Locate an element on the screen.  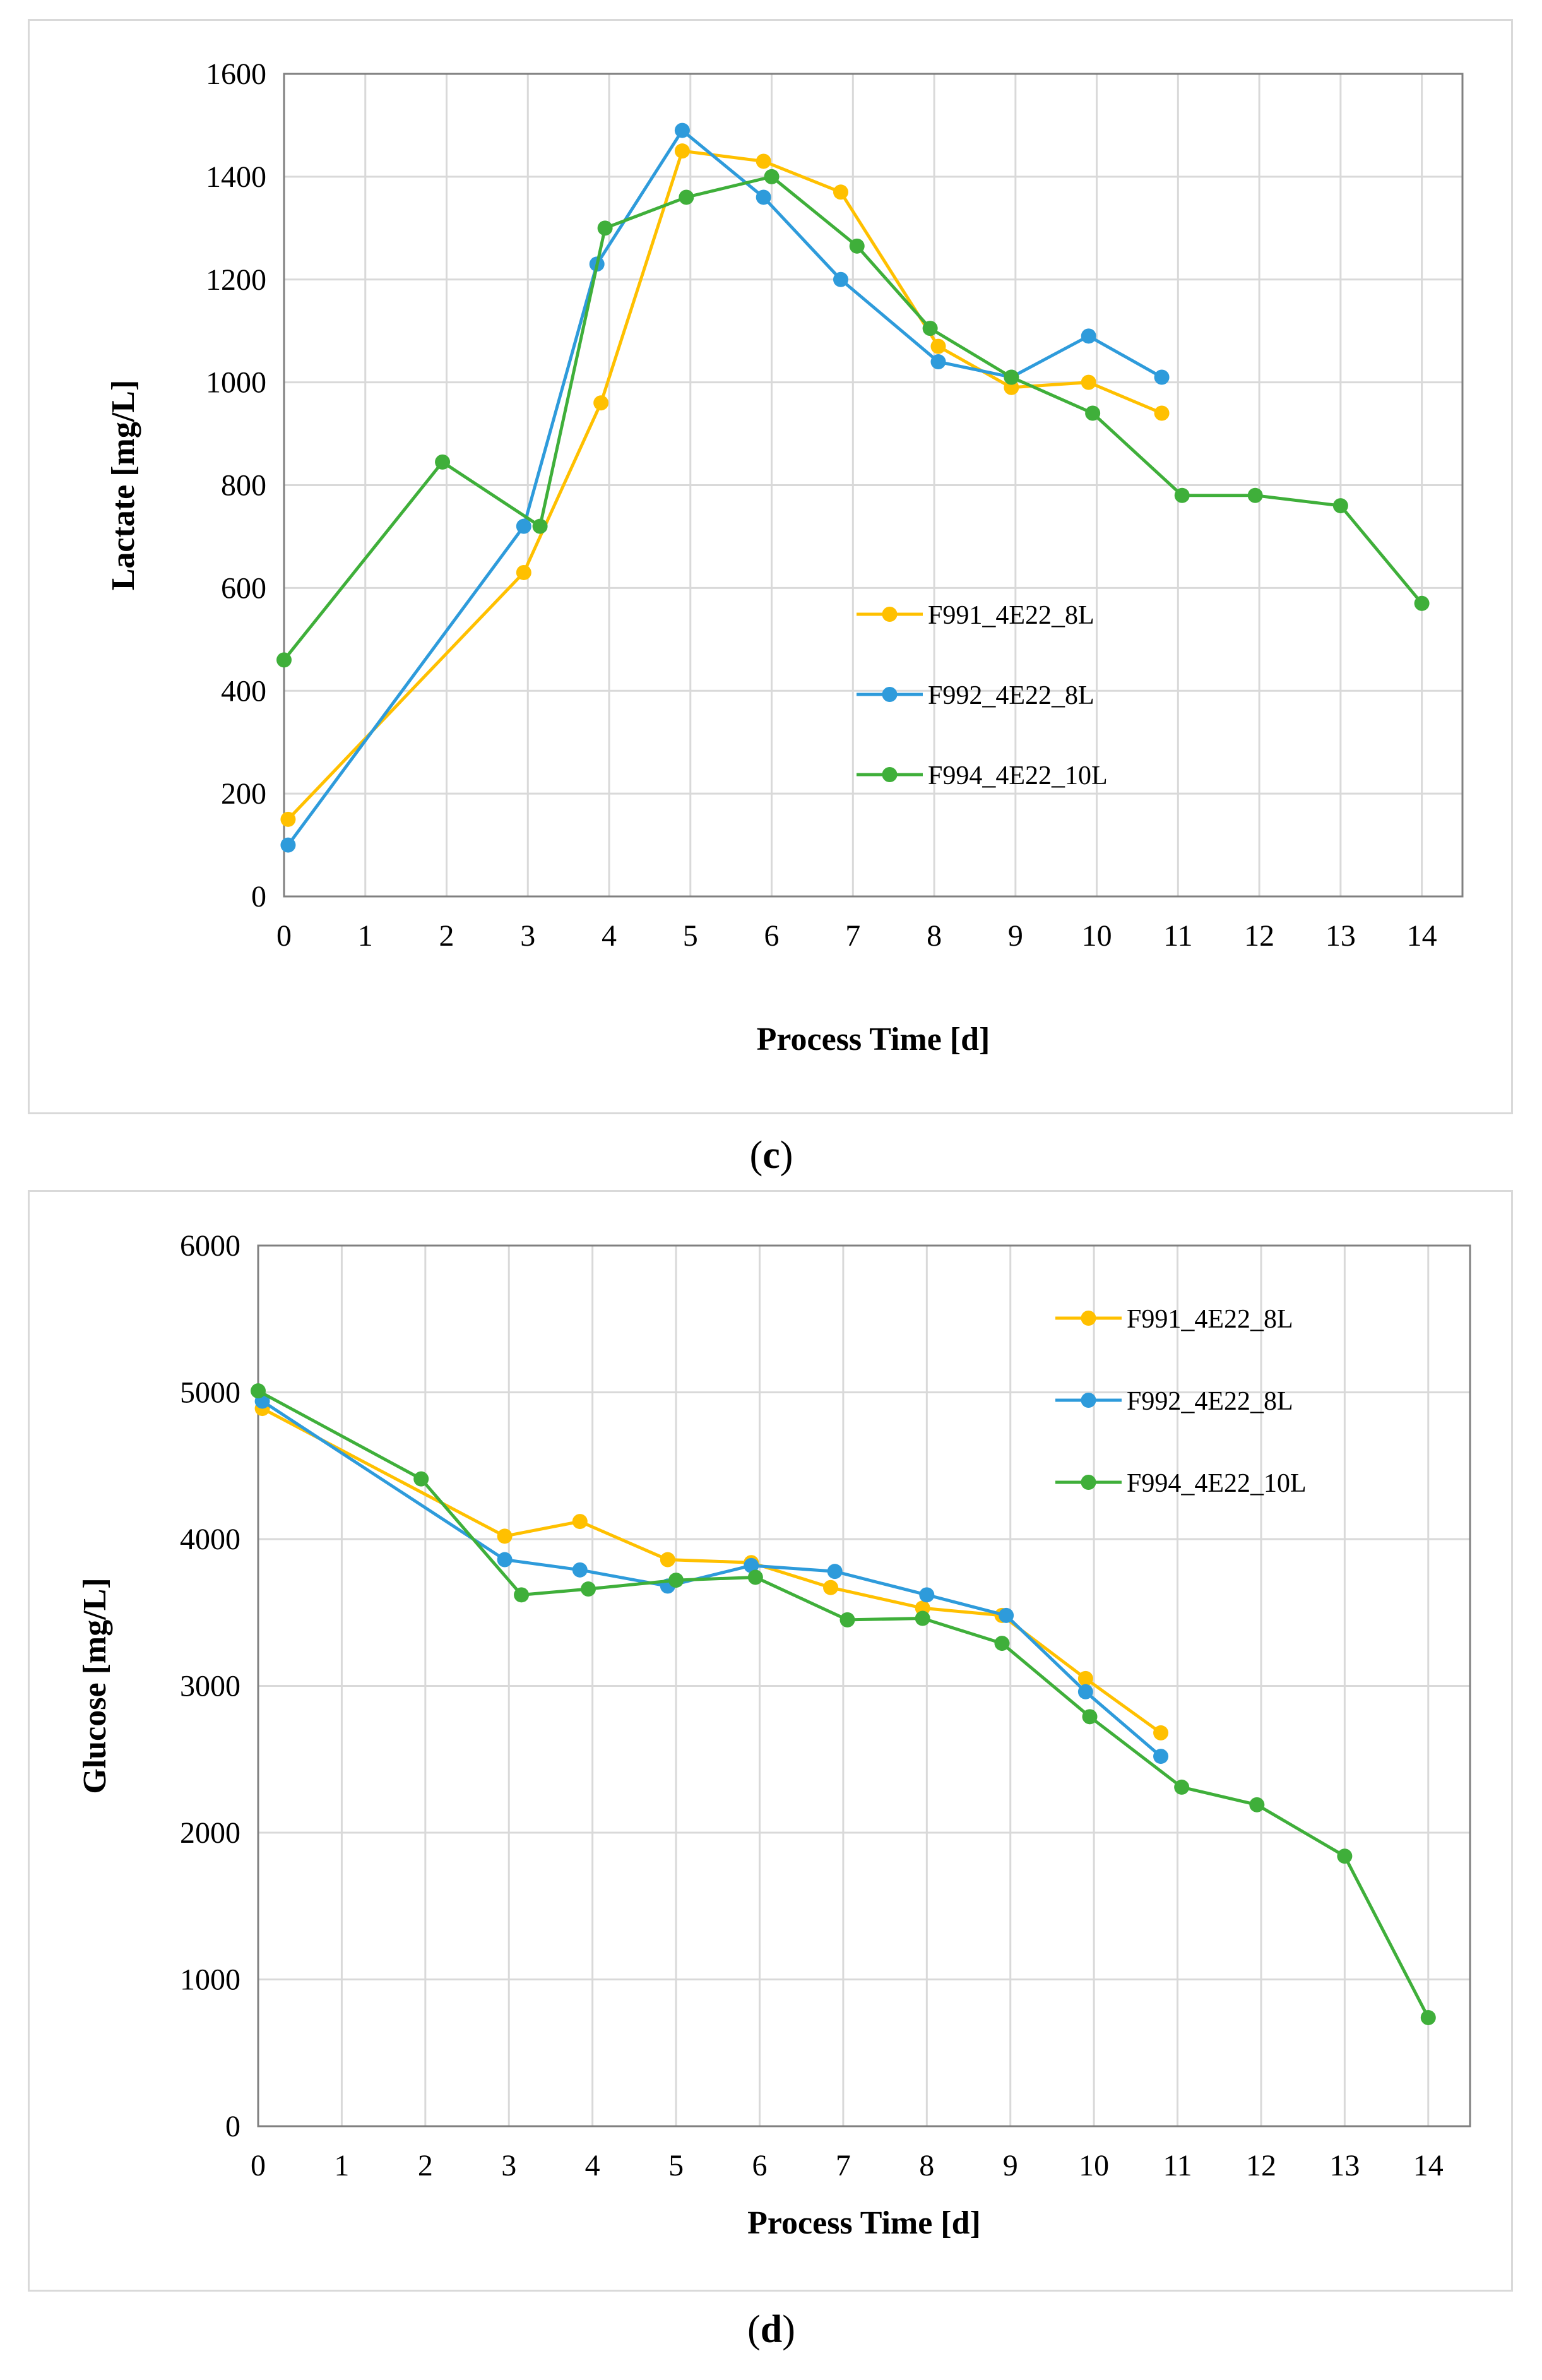
y-tick-label: 1000 is located at coordinates (210, 1980).